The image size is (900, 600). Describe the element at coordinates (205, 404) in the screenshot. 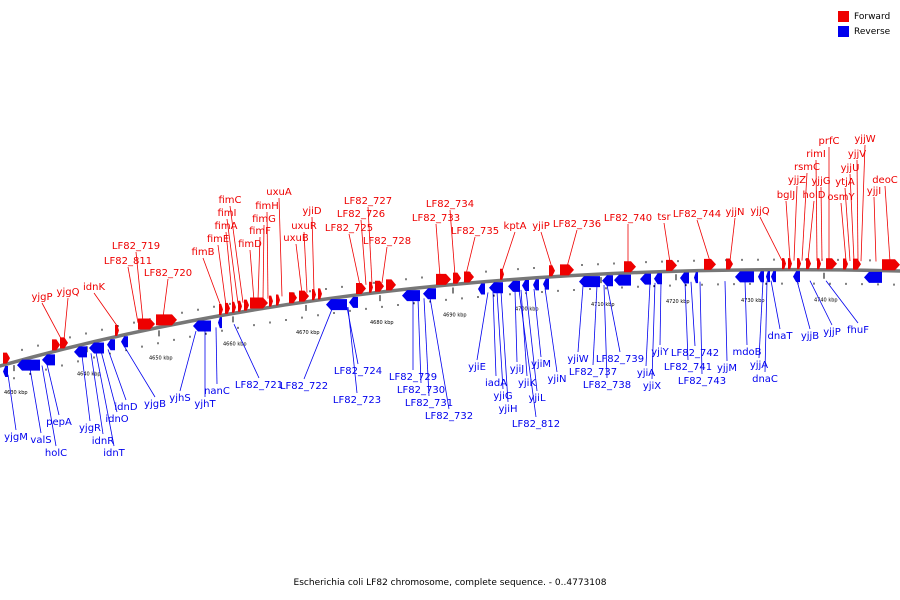

I see `gene-label-yjht: yjhT` at that location.